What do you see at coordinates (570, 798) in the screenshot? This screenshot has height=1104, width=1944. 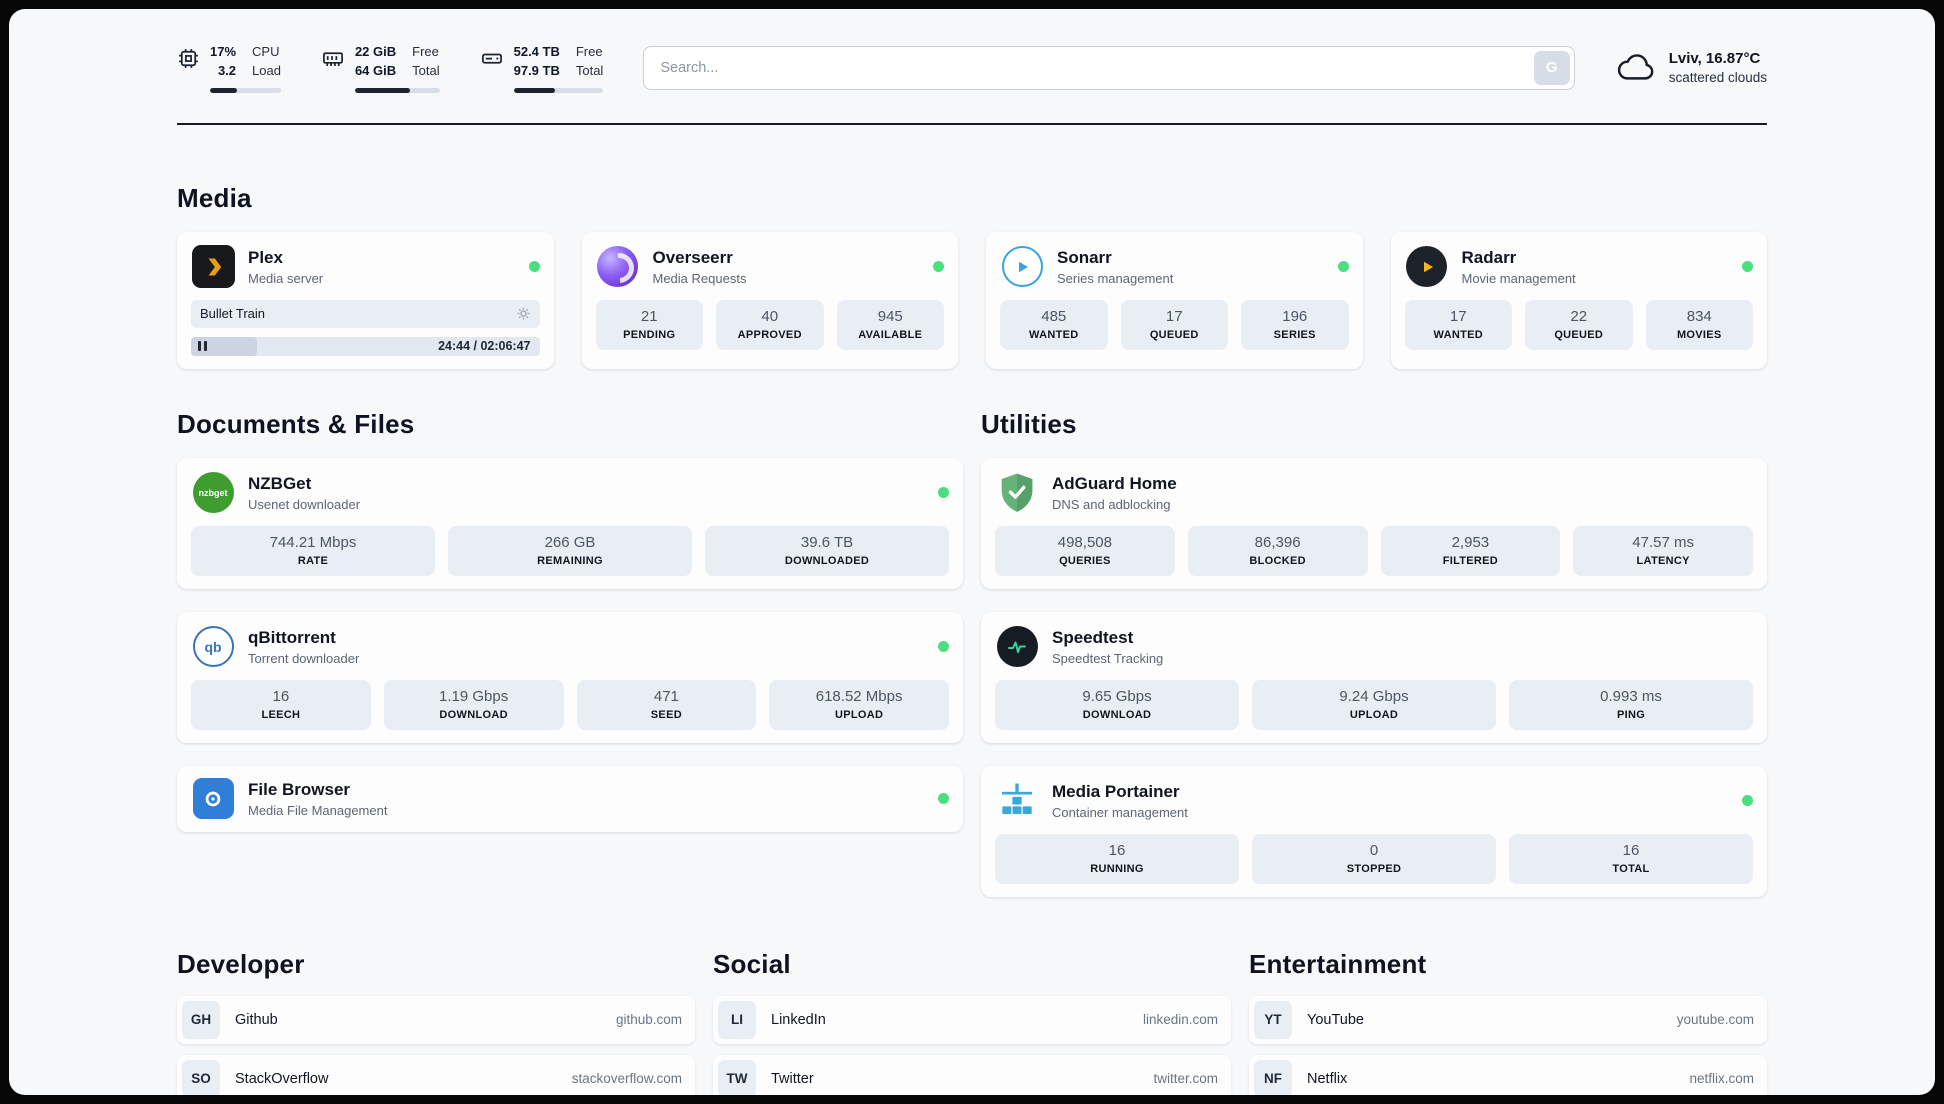 I see `filebrowser-card: File Browser Media File Management` at bounding box center [570, 798].